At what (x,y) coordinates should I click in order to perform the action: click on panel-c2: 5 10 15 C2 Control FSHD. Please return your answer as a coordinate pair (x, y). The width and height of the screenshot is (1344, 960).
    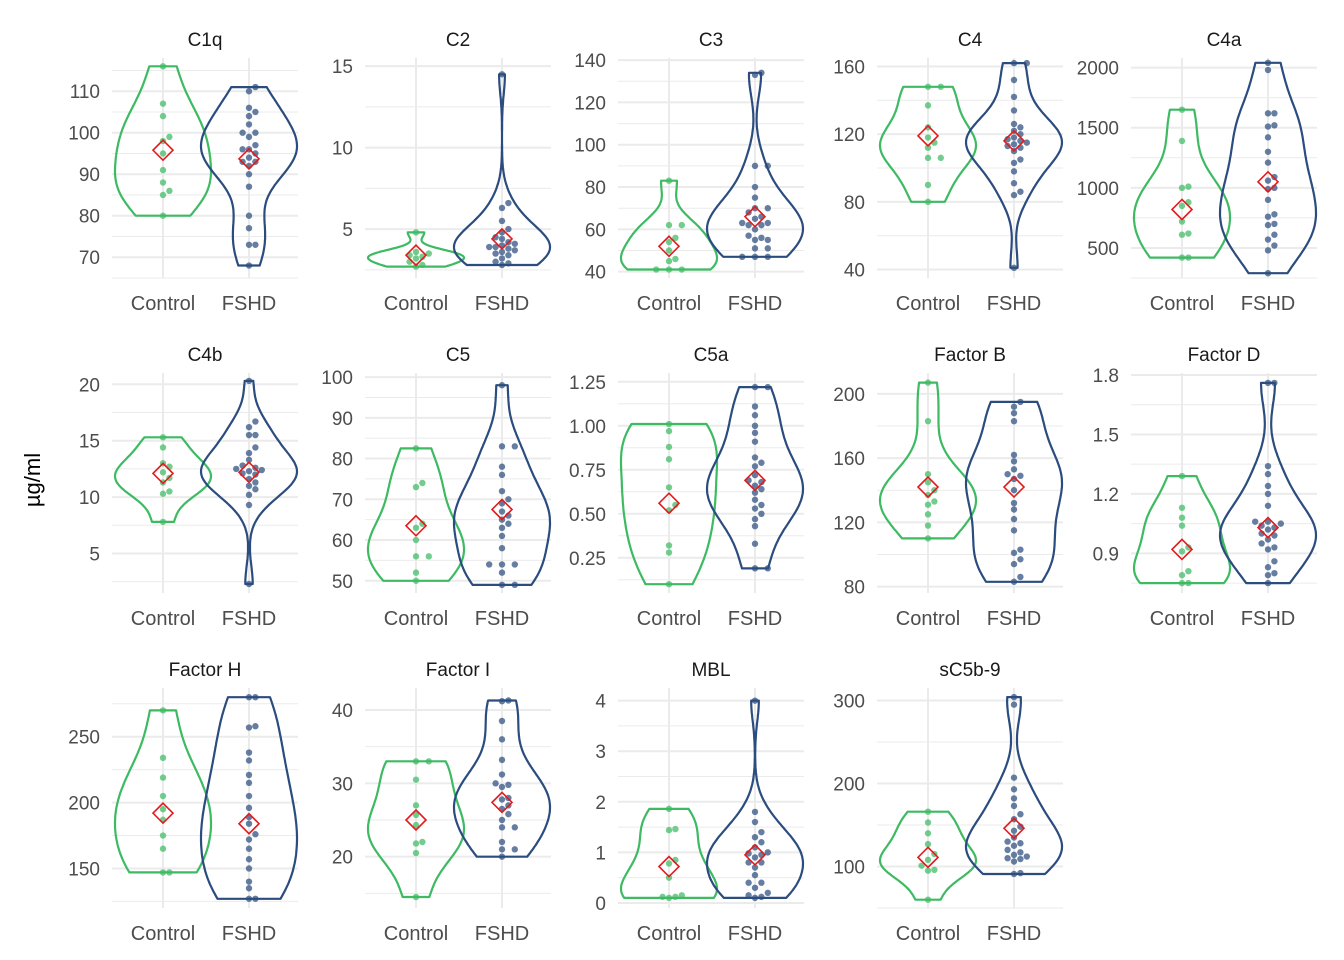
    Looking at the image, I should click on (442, 172).